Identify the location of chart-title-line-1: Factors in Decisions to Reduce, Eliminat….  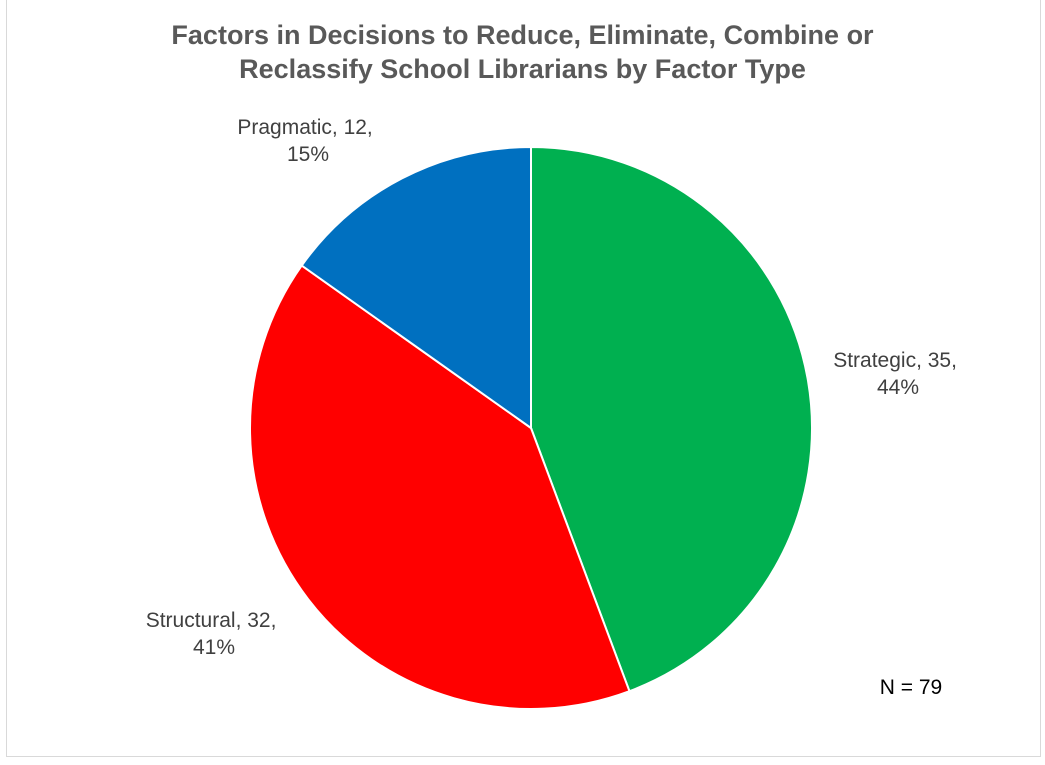
(522, 35).